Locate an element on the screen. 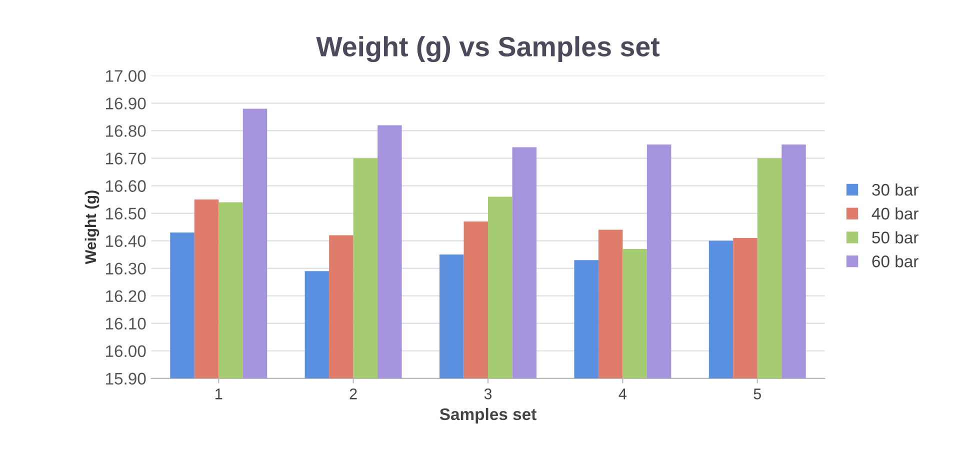  y-tick-label: 16.20 is located at coordinates (126, 296).